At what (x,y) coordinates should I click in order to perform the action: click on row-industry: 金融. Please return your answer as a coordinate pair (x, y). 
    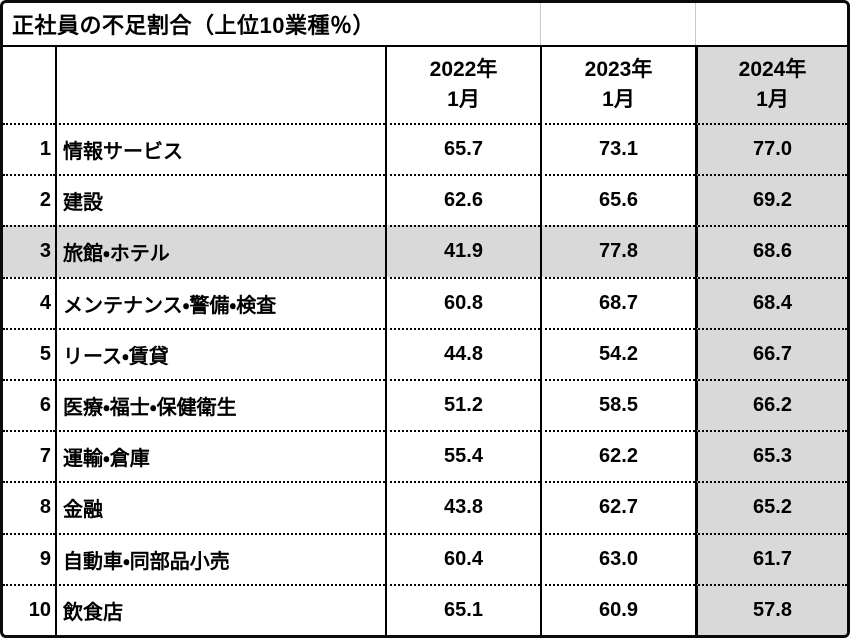
    Looking at the image, I should click on (220, 507).